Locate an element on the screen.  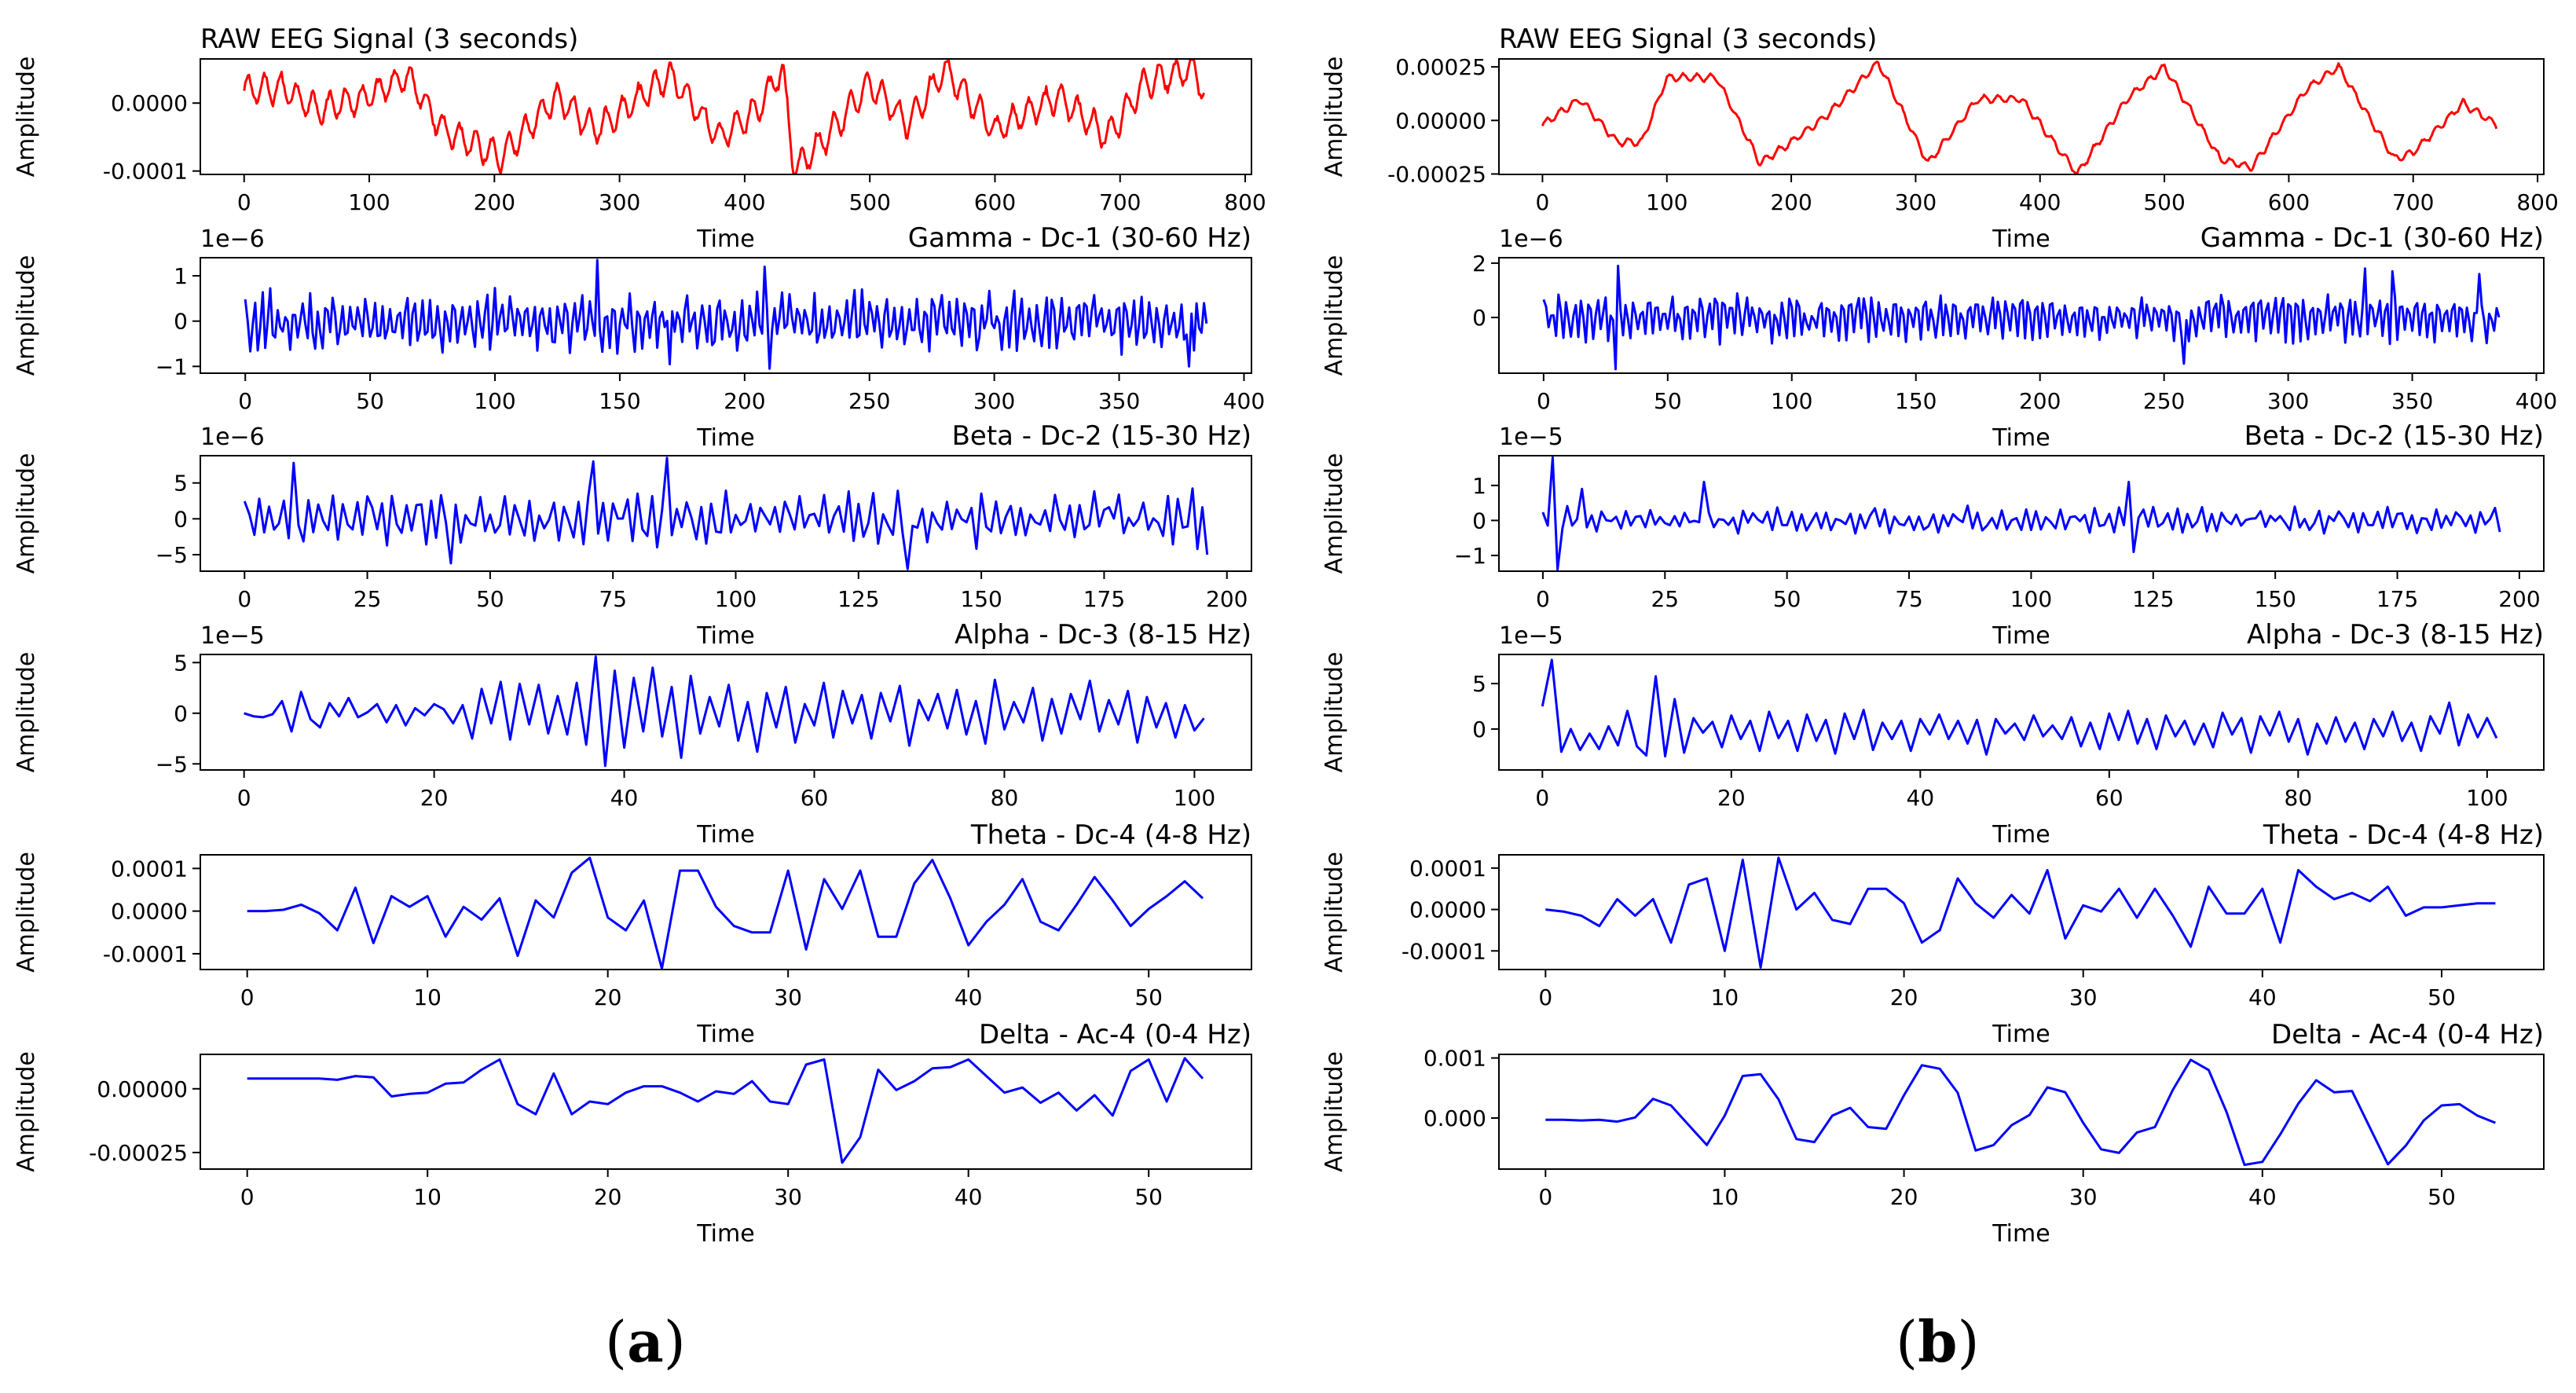
y-tick-label: 0.000 is located at coordinates (1455, 1118).